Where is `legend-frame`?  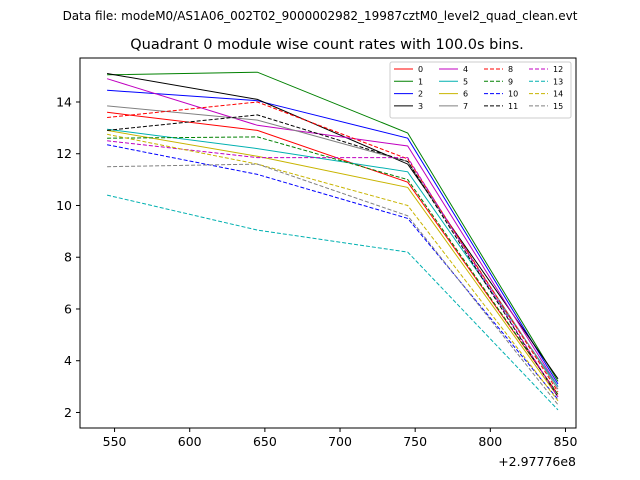 legend-frame is located at coordinates (480, 90).